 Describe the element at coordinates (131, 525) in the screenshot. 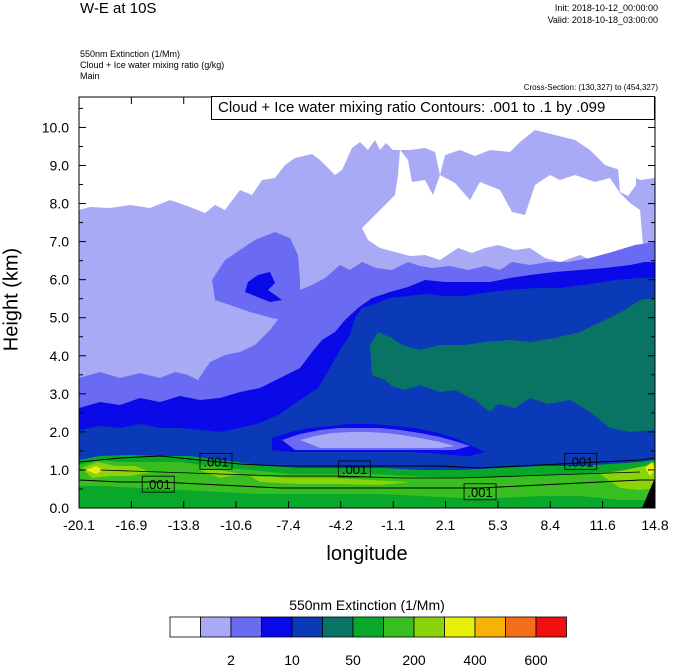

I see `x-tick-label: -16.9` at that location.